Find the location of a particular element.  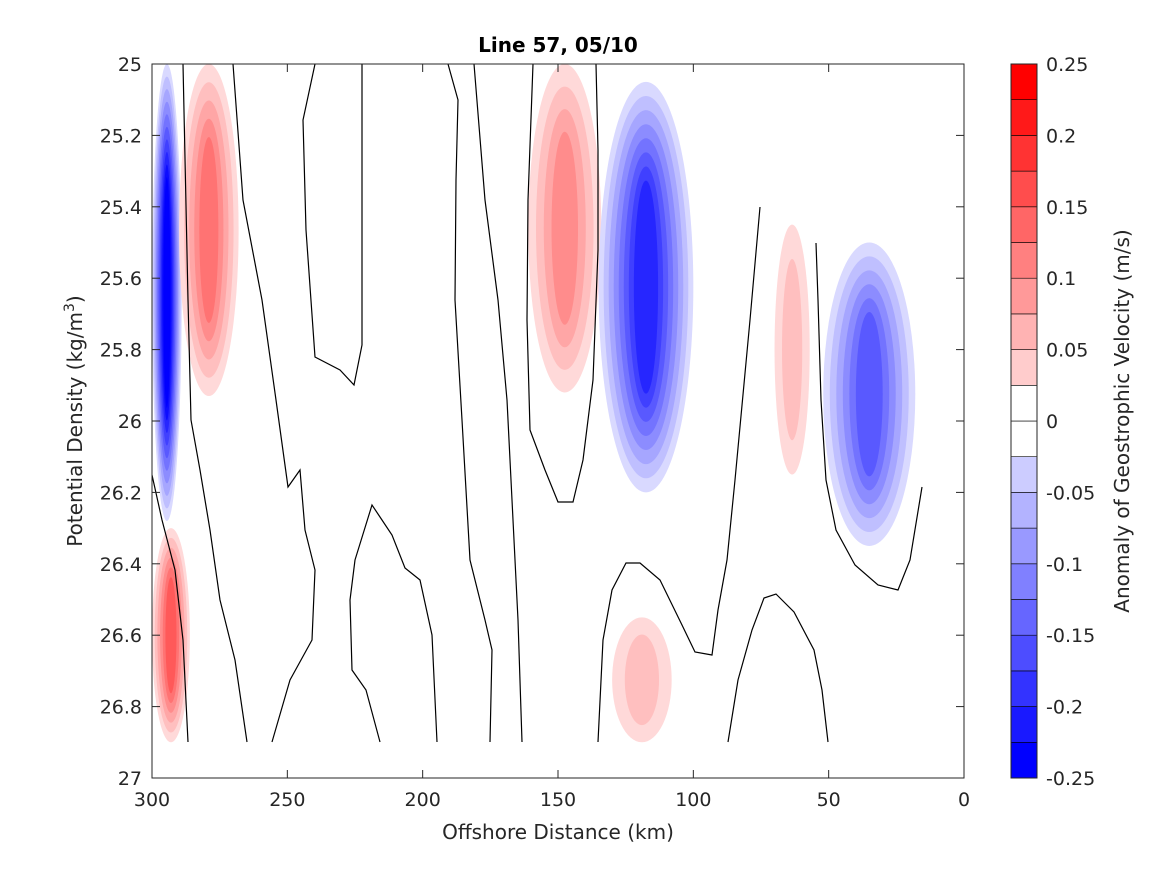

contour-band-red-core-147km is located at coordinates (565, 228).